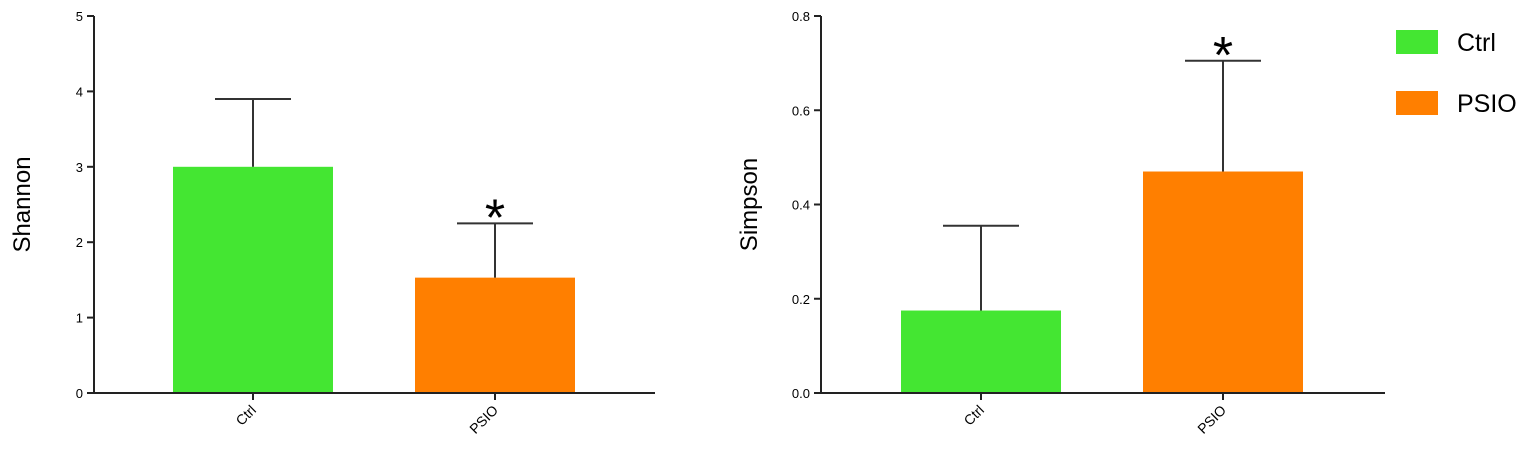 Image resolution: width=1535 pixels, height=464 pixels. What do you see at coordinates (79, 393) in the screenshot?
I see `y-tick-label: 0` at bounding box center [79, 393].